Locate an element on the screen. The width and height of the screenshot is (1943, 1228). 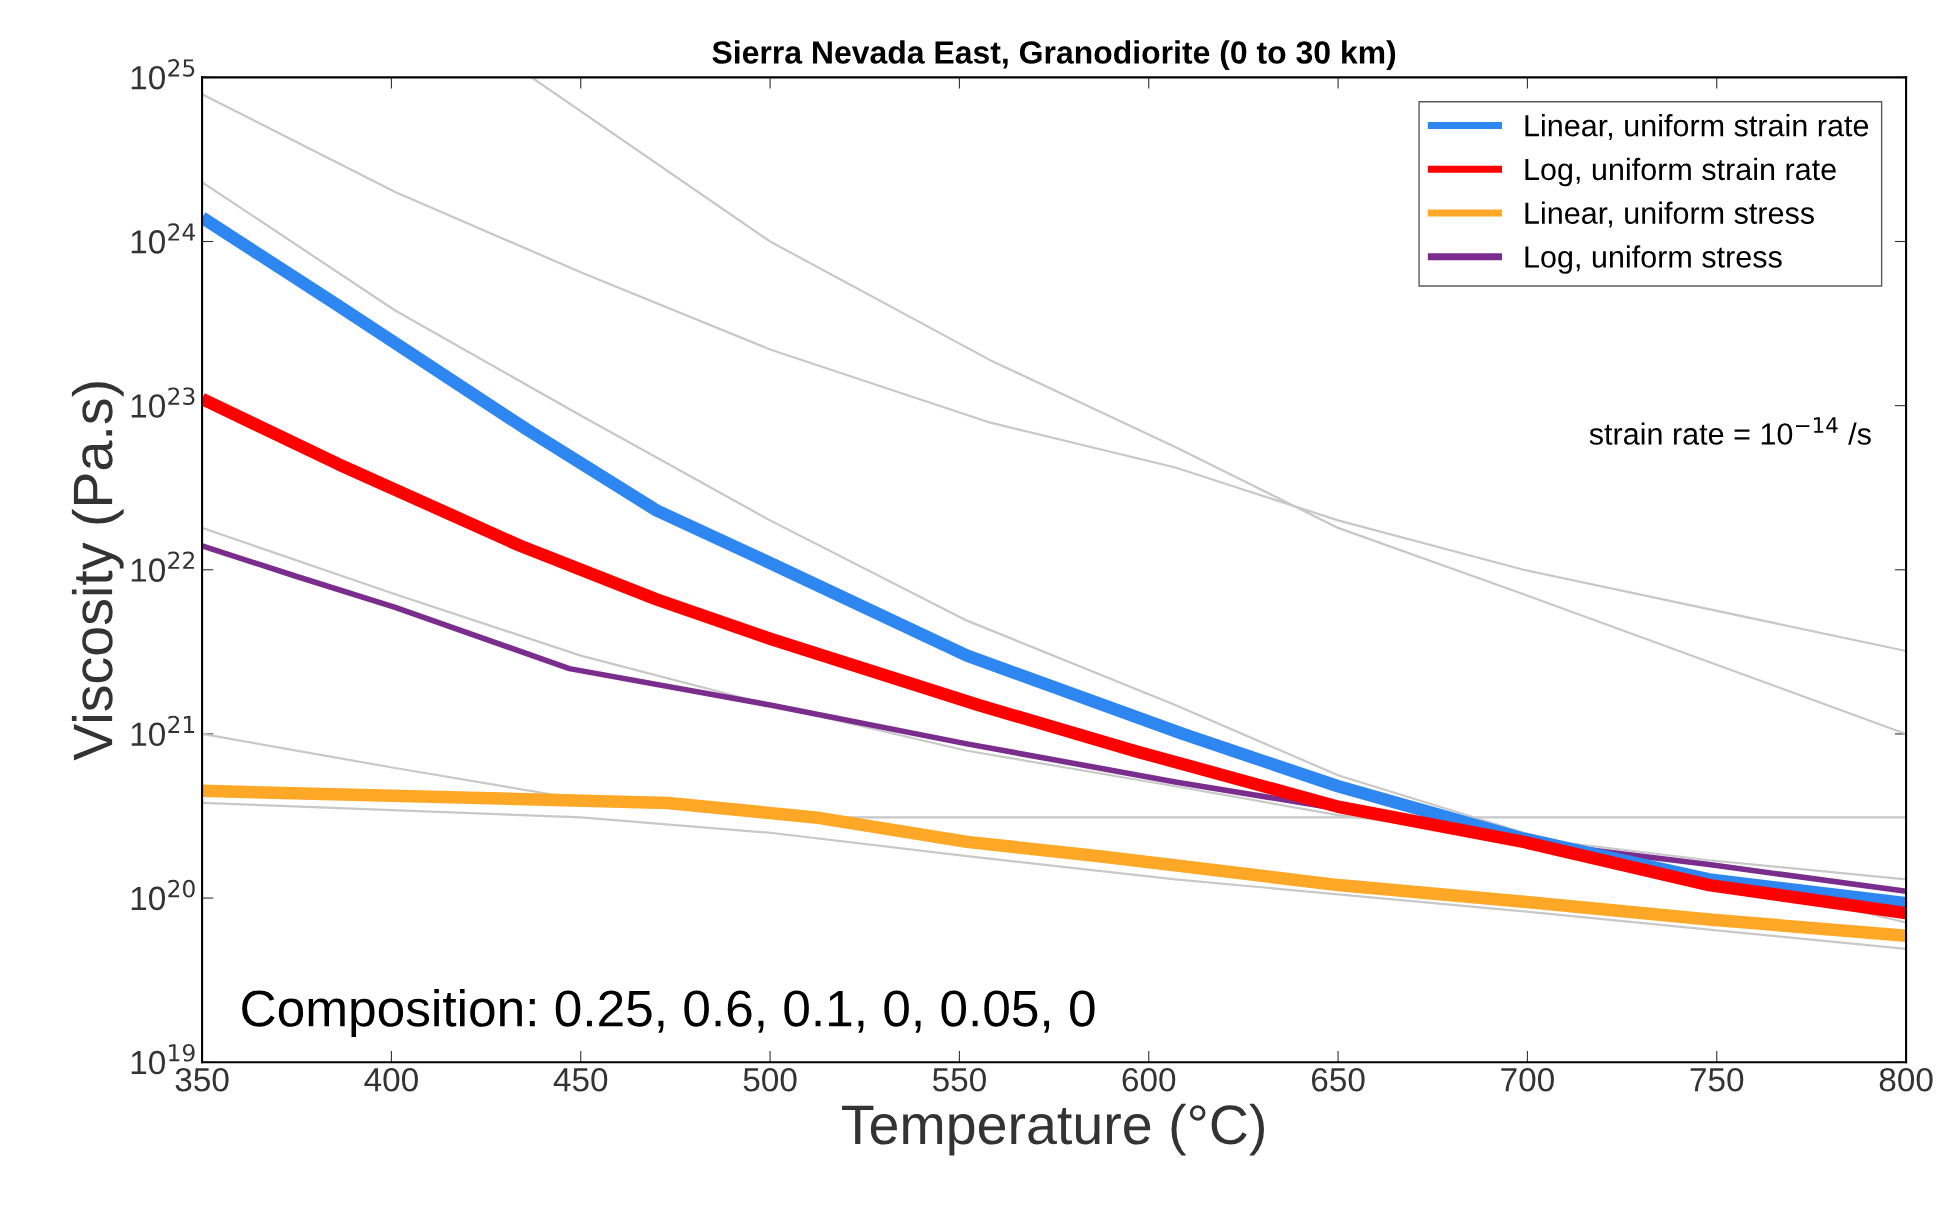
legend-label: Log, uniform stress is located at coordinates (1653, 259).